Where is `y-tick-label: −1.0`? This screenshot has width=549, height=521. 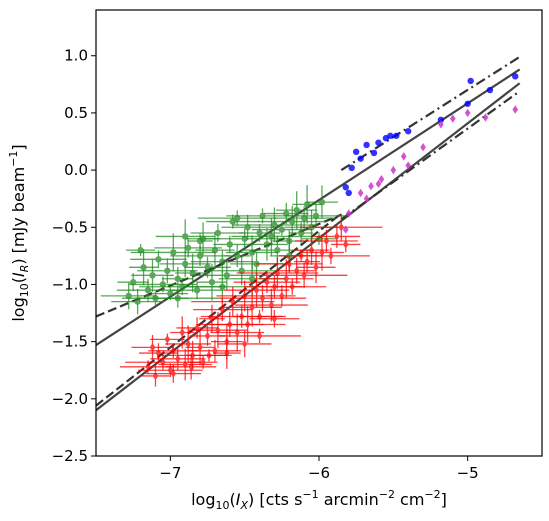
y-tick-label: −1.0 is located at coordinates (70, 284).